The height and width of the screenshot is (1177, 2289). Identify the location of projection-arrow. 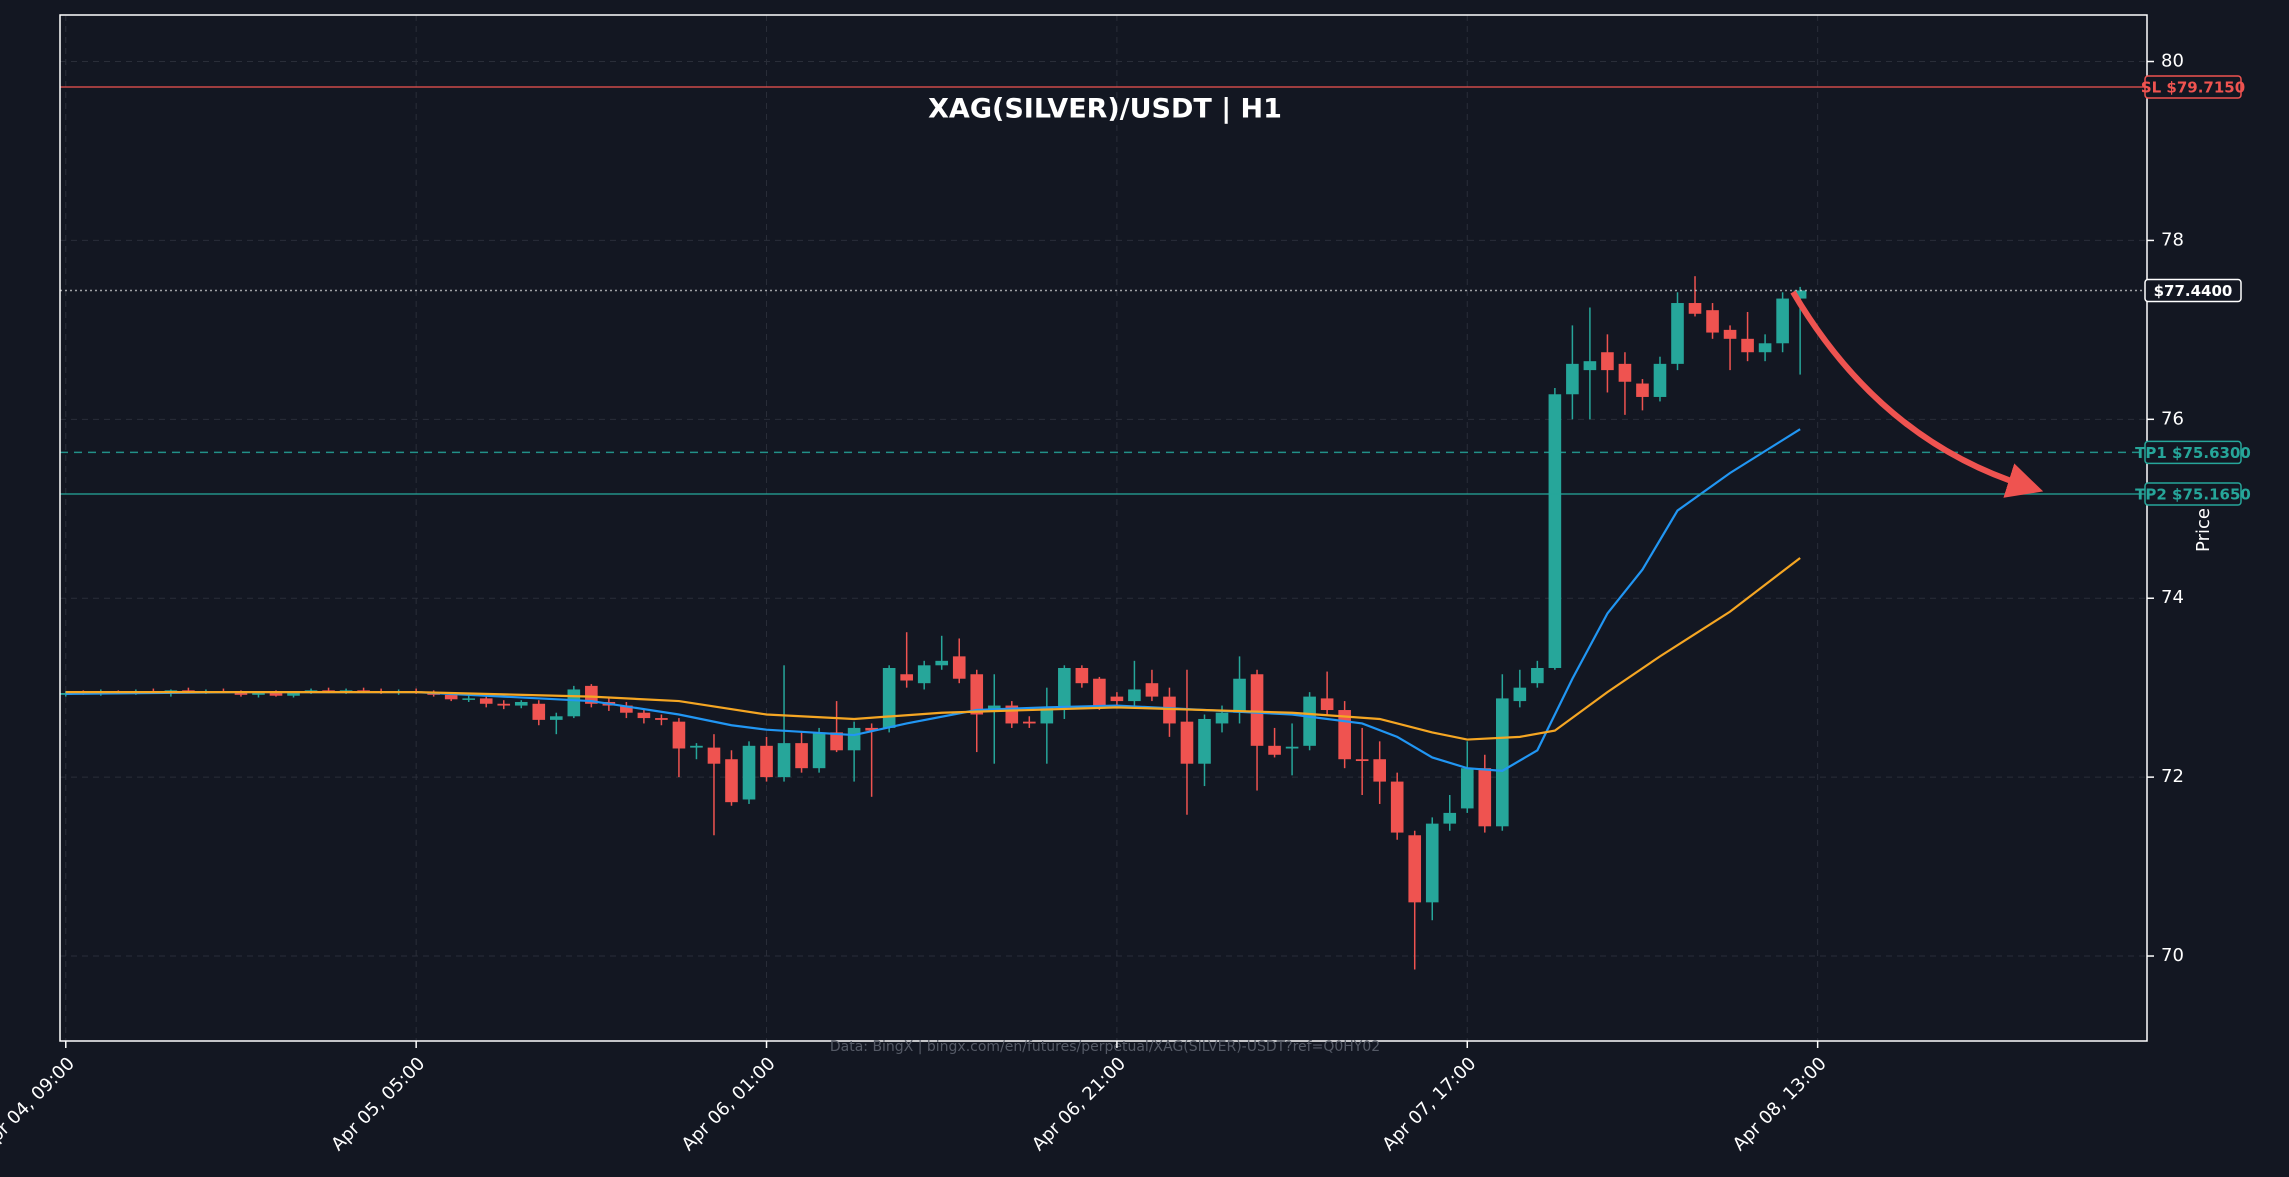
(1917, 394).